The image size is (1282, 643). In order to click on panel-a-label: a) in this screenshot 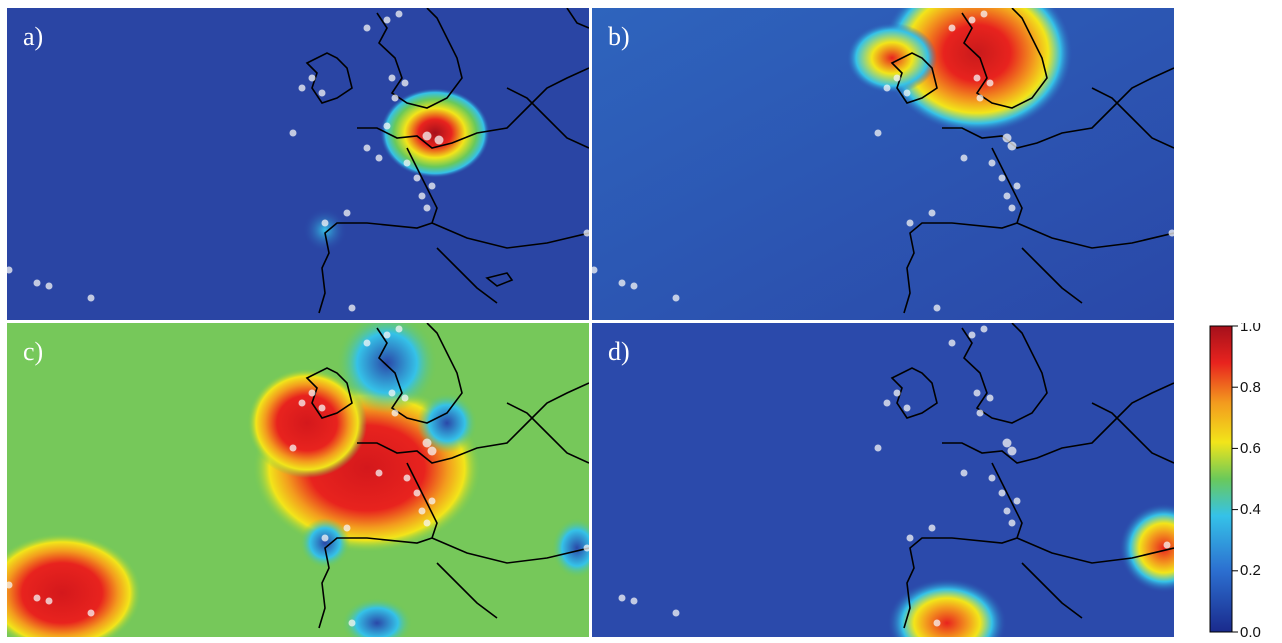, I will do `click(33, 36)`.